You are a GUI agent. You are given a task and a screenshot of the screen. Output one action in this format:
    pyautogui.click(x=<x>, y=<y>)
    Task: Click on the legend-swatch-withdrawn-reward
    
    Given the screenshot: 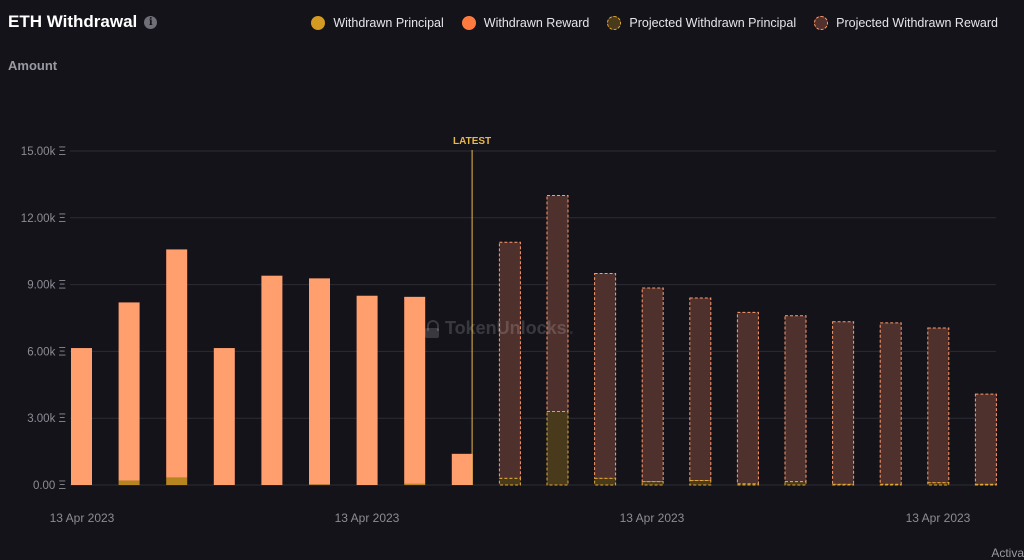 What is the action you would take?
    pyautogui.click(x=468, y=23)
    